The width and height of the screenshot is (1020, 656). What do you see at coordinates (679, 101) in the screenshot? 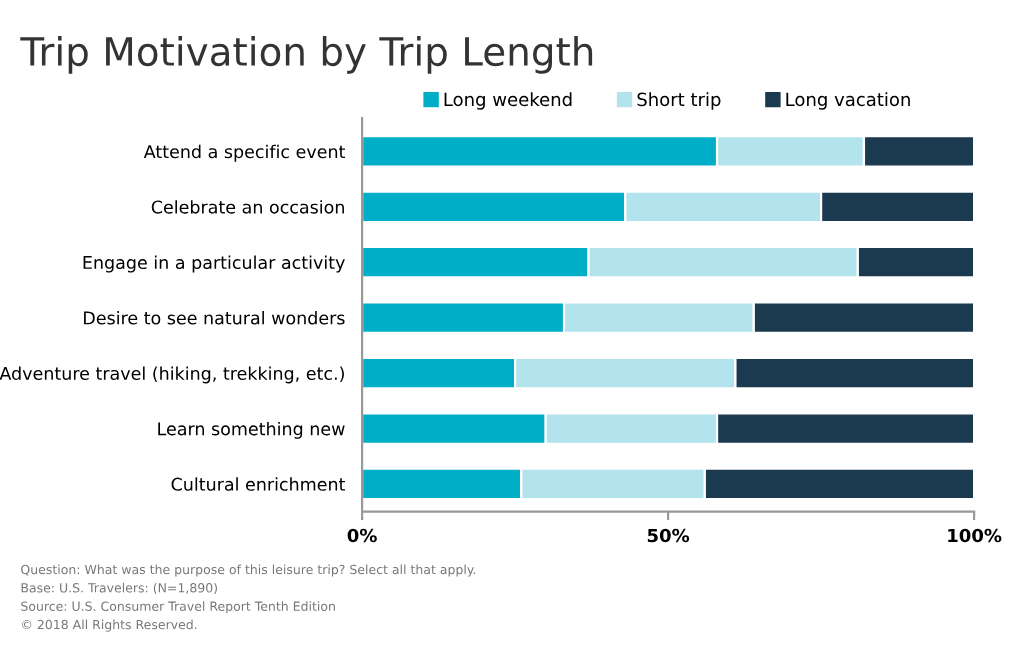
I see `legend-label: Short trip` at bounding box center [679, 101].